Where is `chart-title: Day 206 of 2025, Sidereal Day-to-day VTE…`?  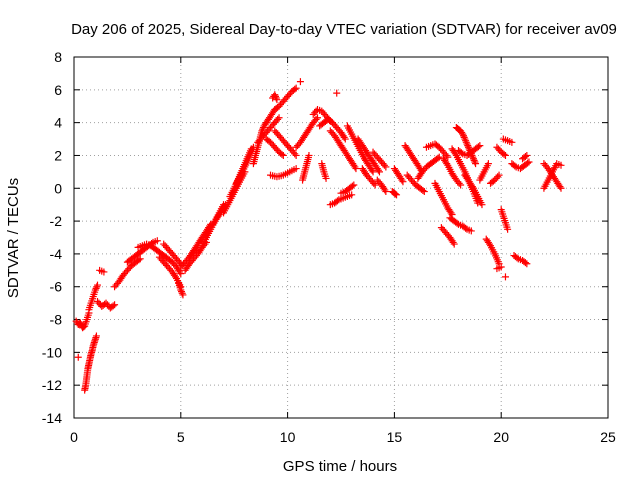
chart-title: Day 206 of 2025, Sidereal Day-to-day VTE… is located at coordinates (344, 29).